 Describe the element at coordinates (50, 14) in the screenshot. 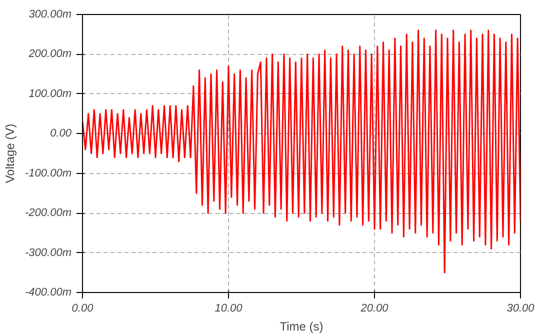

I see `y-tick-label: 300.00m` at that location.